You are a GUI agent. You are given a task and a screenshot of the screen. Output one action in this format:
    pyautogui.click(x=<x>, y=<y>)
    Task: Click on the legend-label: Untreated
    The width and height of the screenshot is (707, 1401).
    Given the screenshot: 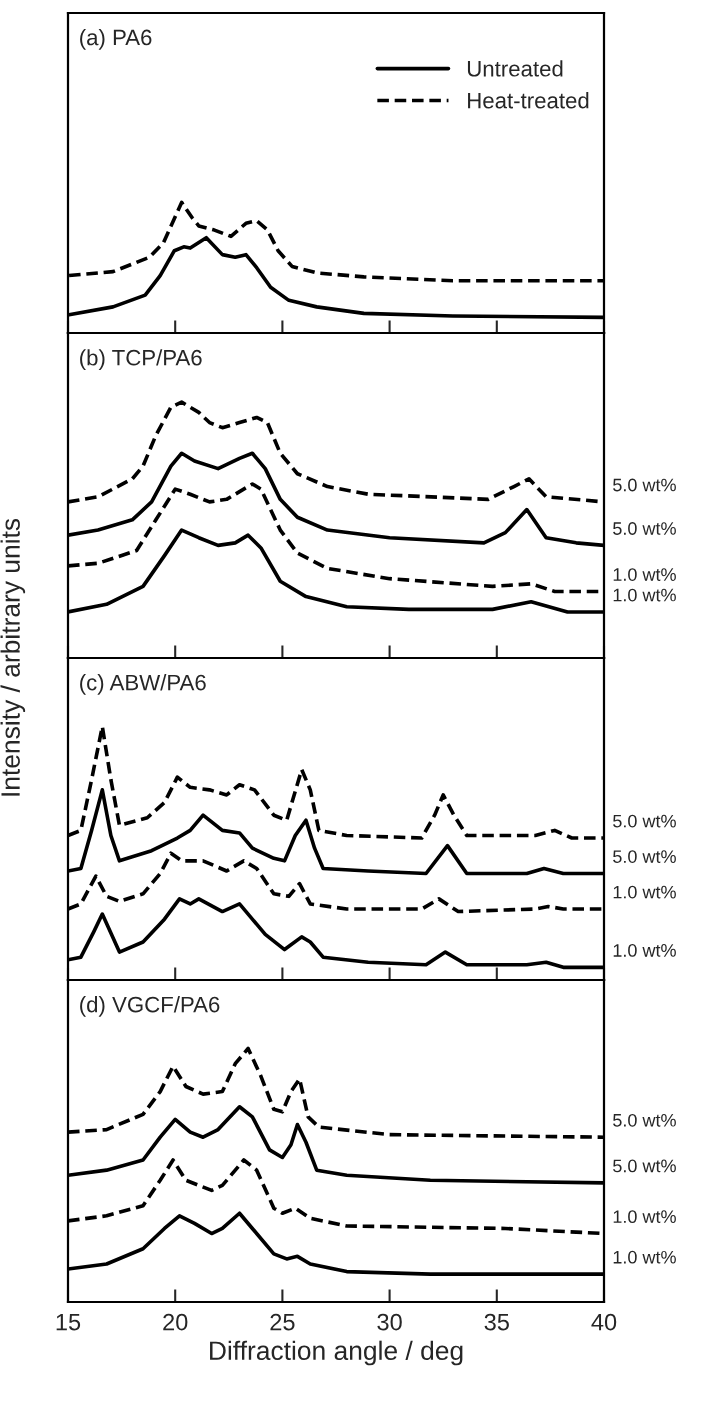 What is the action you would take?
    pyautogui.click(x=515, y=68)
    